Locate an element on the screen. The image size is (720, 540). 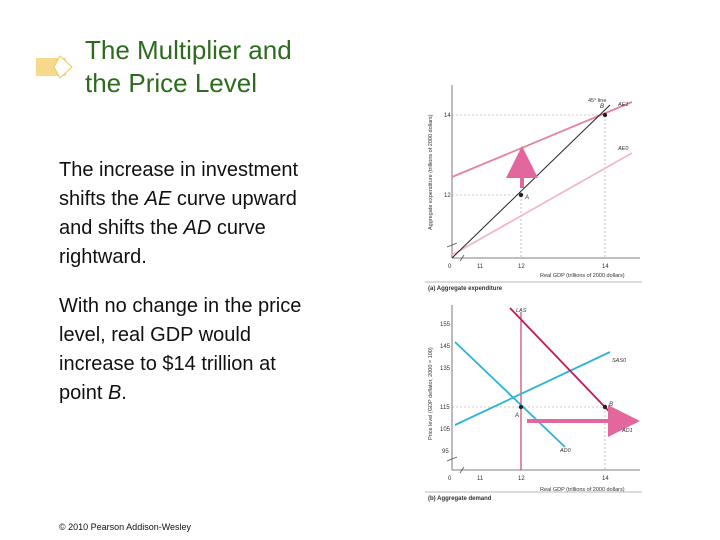
ae-y-axis-break is located at coordinates (452, 245).